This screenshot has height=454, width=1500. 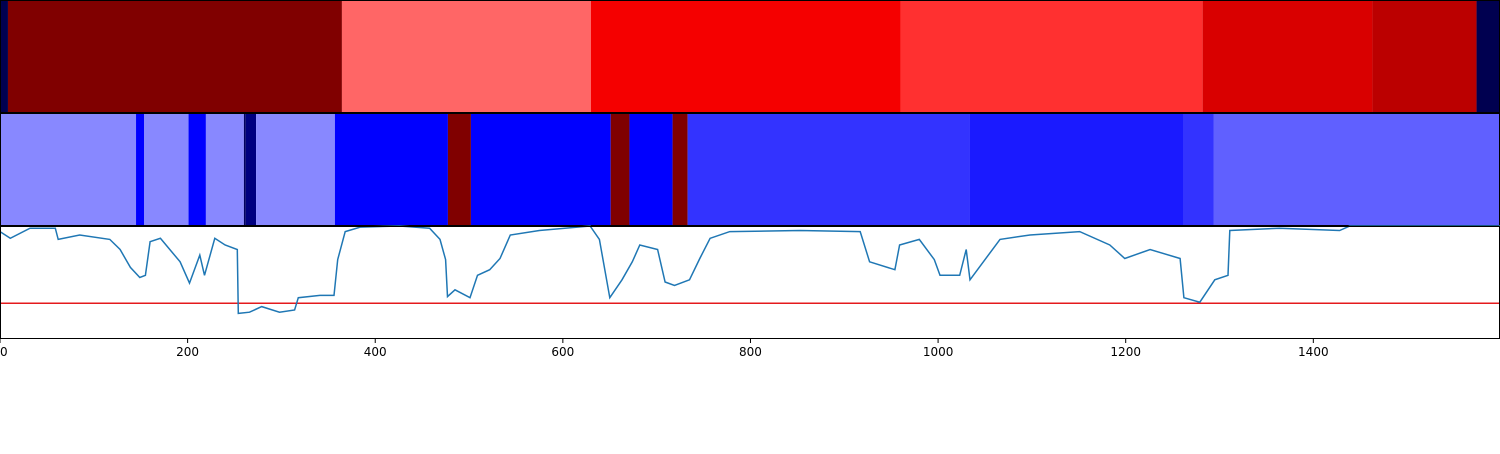 What do you see at coordinates (4, 352) in the screenshot?
I see `x-tick-label: 0` at bounding box center [4, 352].